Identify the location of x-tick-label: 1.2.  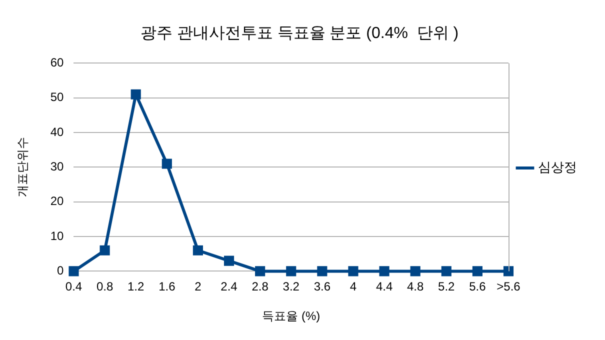
(136, 287).